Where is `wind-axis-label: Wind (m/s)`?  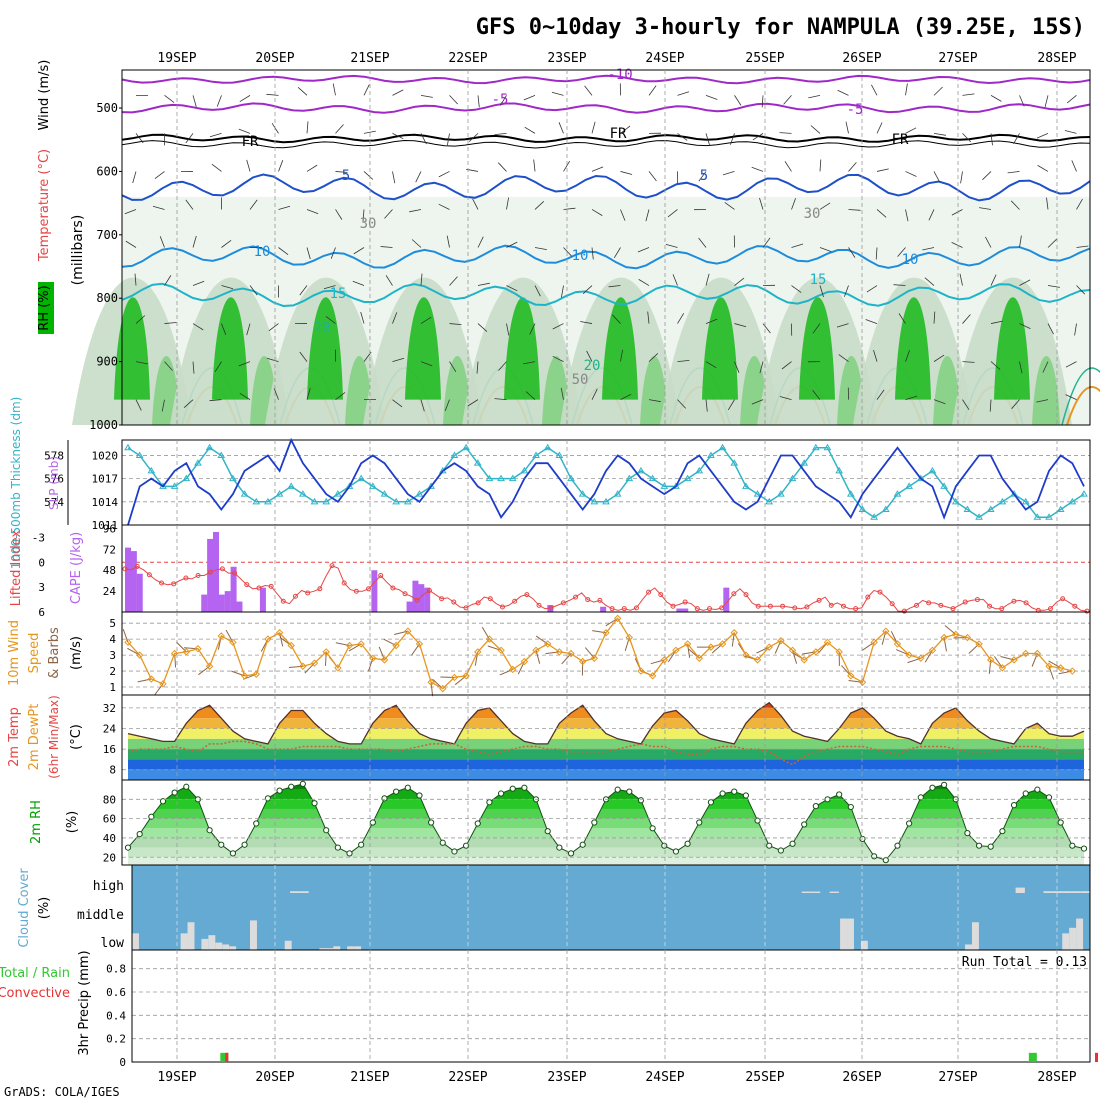 wind-axis-label: Wind (m/s) is located at coordinates (44, 95).